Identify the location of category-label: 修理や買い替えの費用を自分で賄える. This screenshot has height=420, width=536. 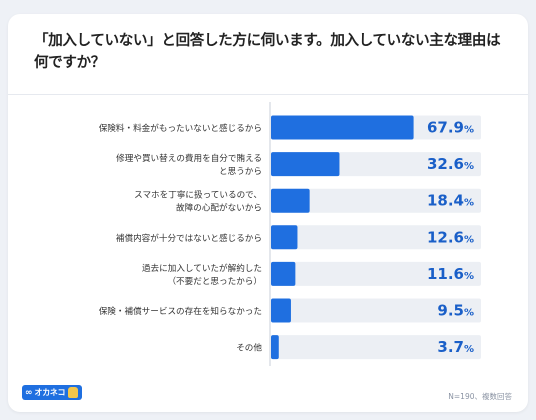
(189, 158).